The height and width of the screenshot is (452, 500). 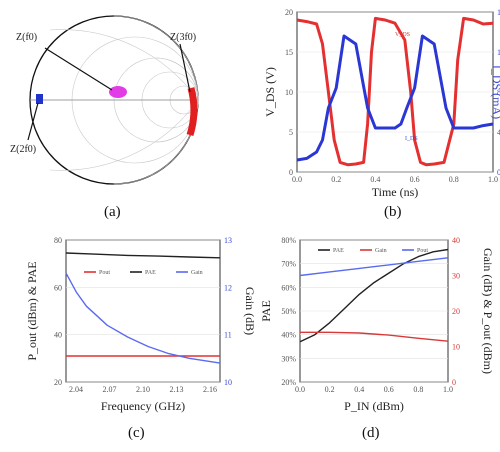 I want to click on y2-axis-label-d: Gain (dB) & P_out (dBm), so click(x=488, y=311).